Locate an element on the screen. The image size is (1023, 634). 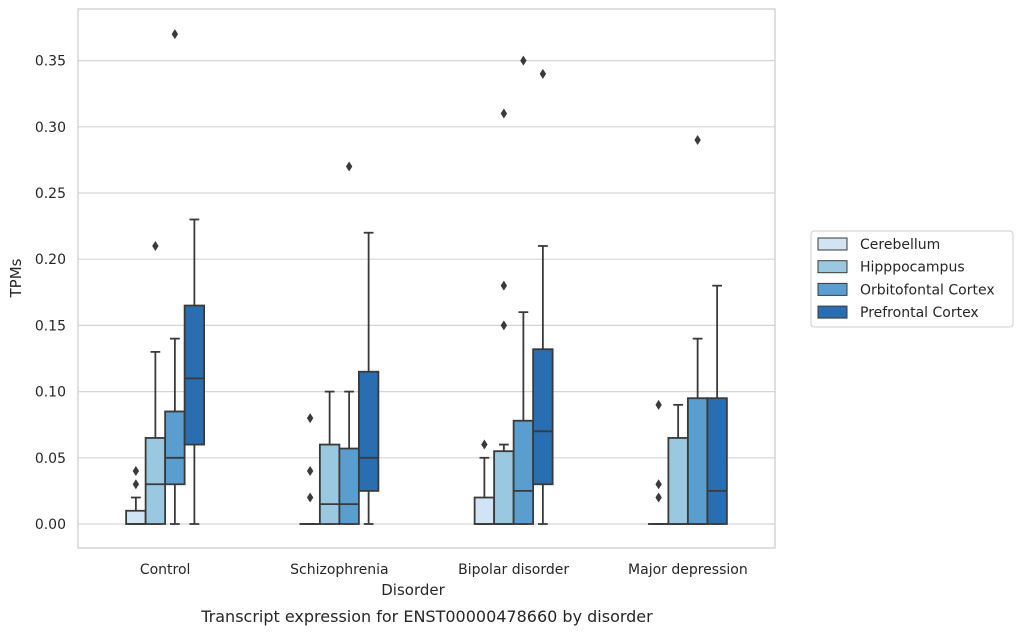
y-tick-label: 0.25 is located at coordinates (50, 194).